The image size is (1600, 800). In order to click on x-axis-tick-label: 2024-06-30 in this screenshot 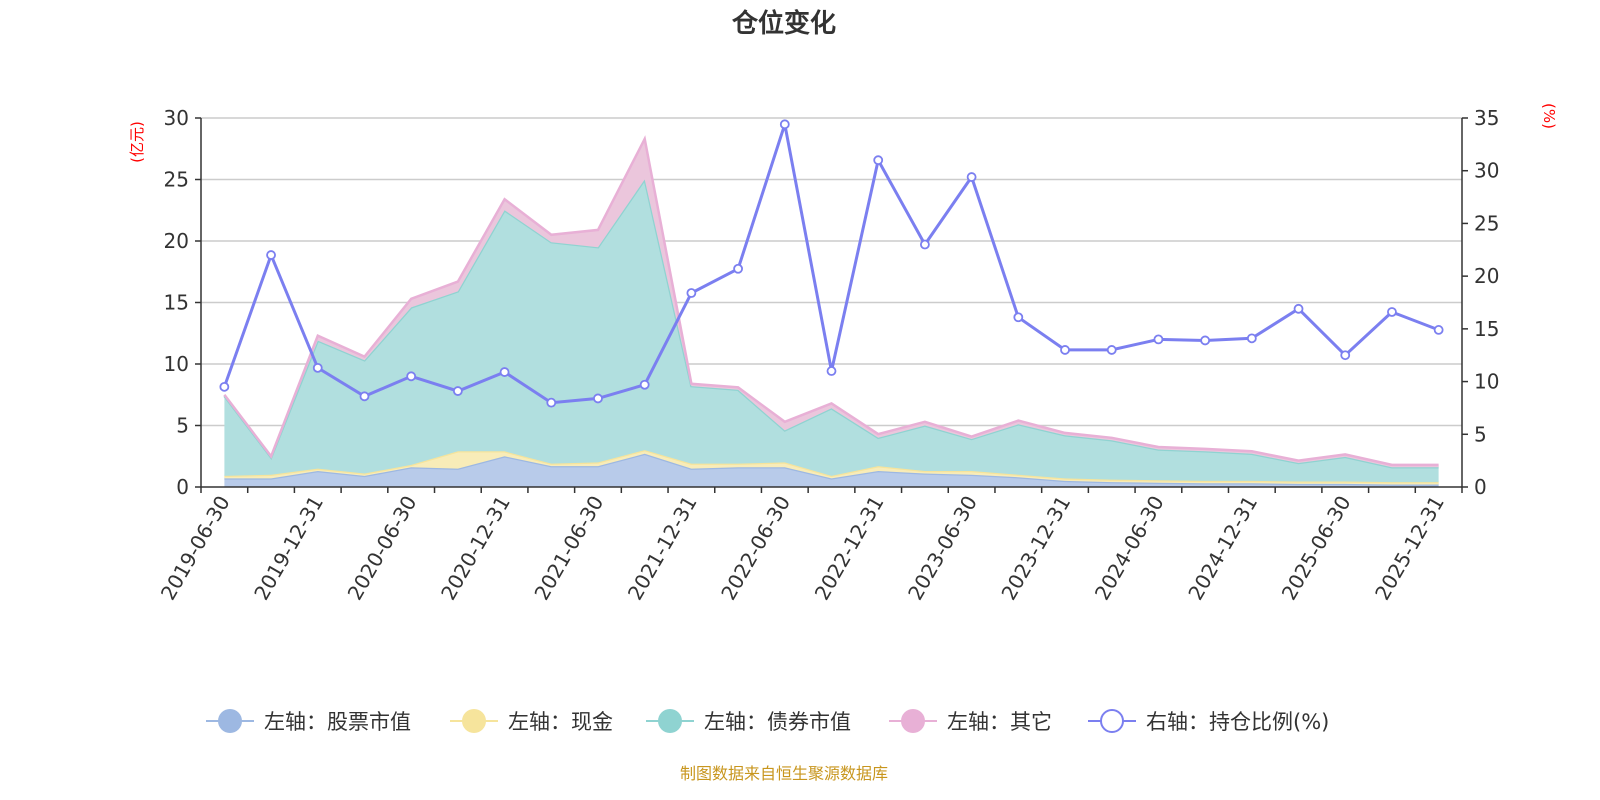, I will do `click(1129, 548)`.